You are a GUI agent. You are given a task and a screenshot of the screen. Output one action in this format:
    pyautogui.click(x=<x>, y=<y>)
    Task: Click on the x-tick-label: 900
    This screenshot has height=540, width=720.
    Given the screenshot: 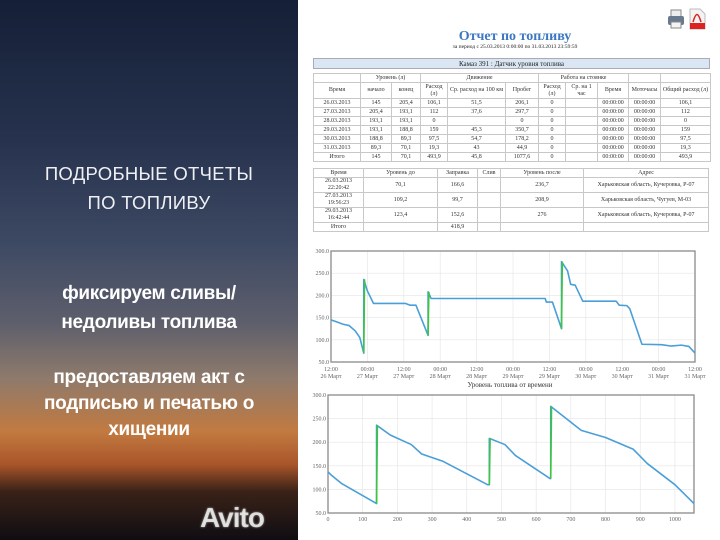 What is the action you would take?
    pyautogui.click(x=640, y=520)
    